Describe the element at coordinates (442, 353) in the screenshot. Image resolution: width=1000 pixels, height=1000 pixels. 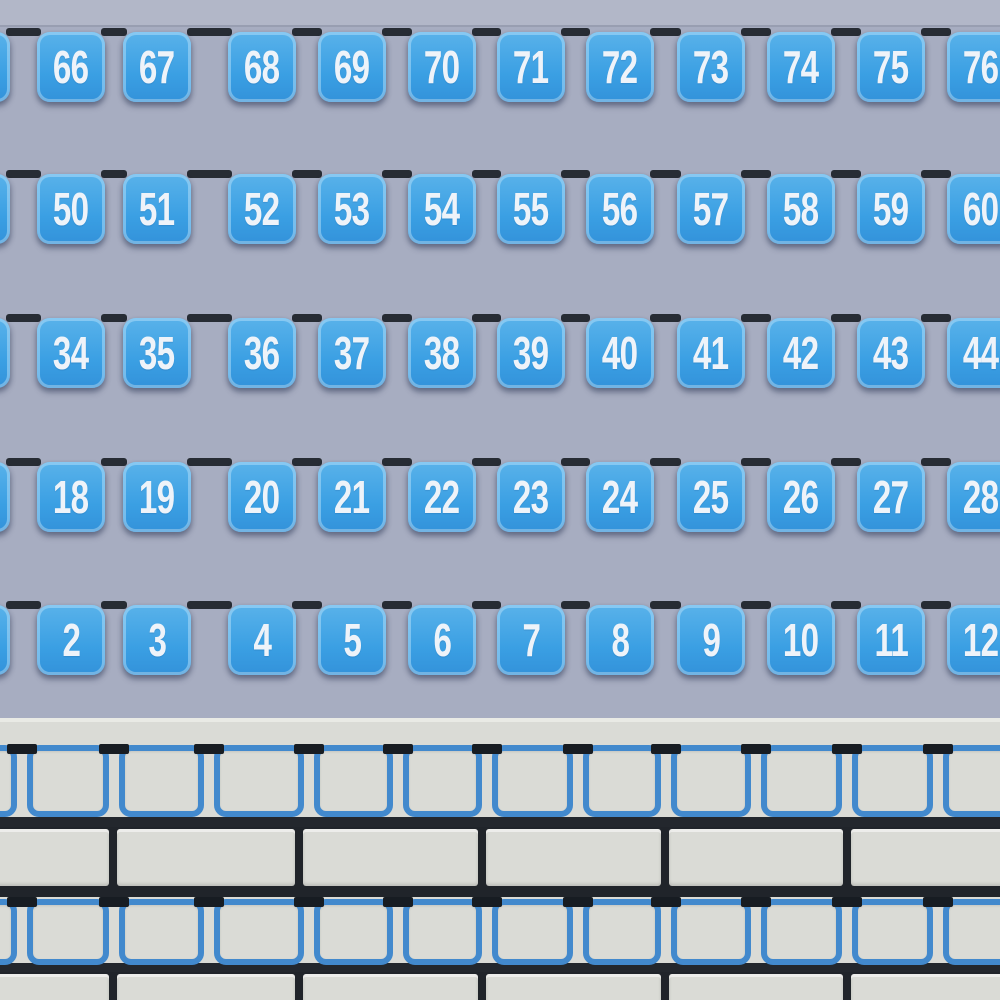
I see `number-tile: 38` at that location.